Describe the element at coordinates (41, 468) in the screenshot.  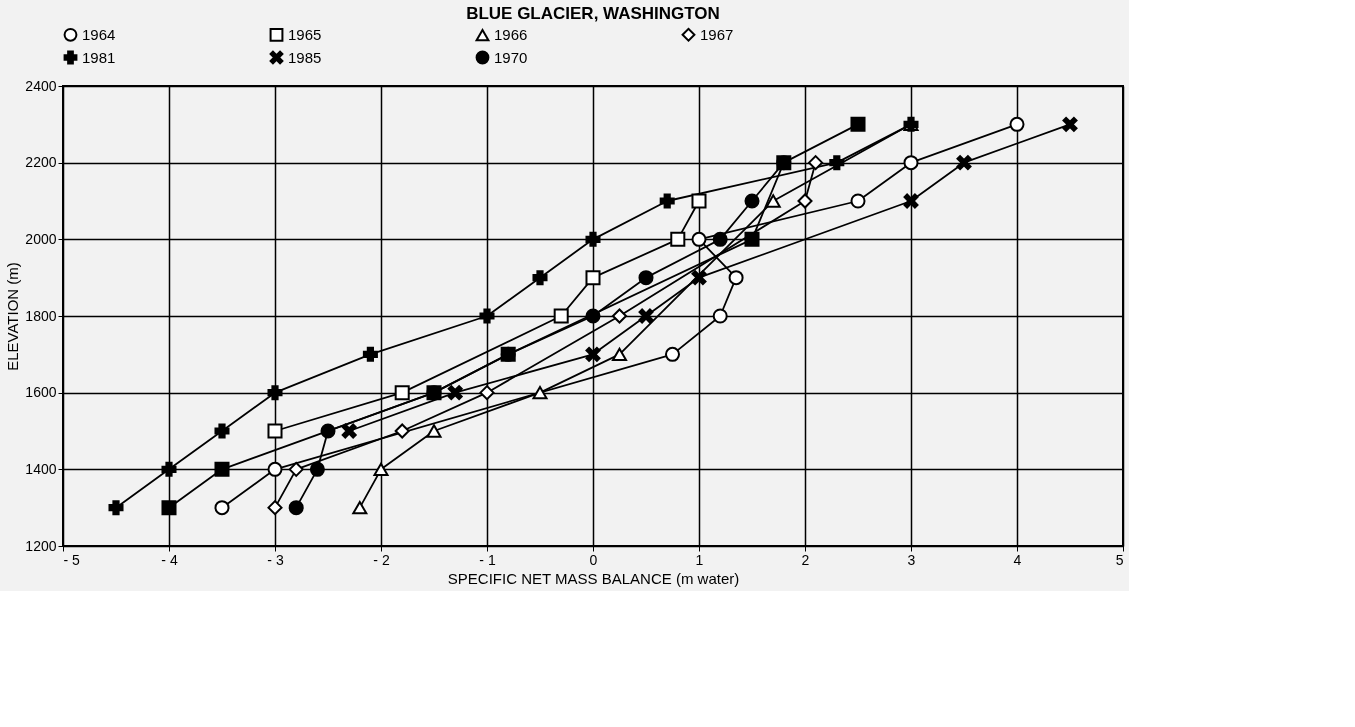
I see `y-tick-label: 1400` at that location.